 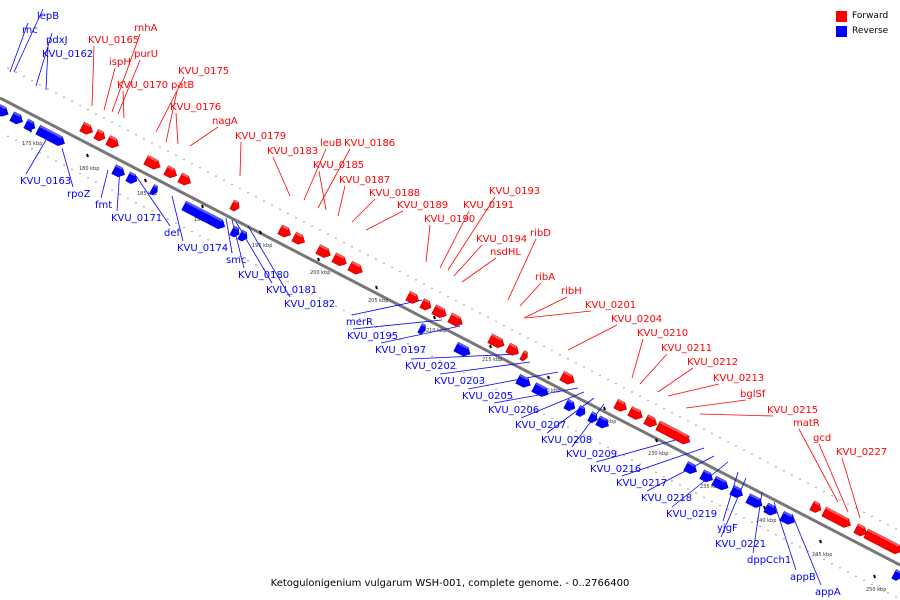 I want to click on reverse-label: KVU_0162, so click(x=67, y=54).